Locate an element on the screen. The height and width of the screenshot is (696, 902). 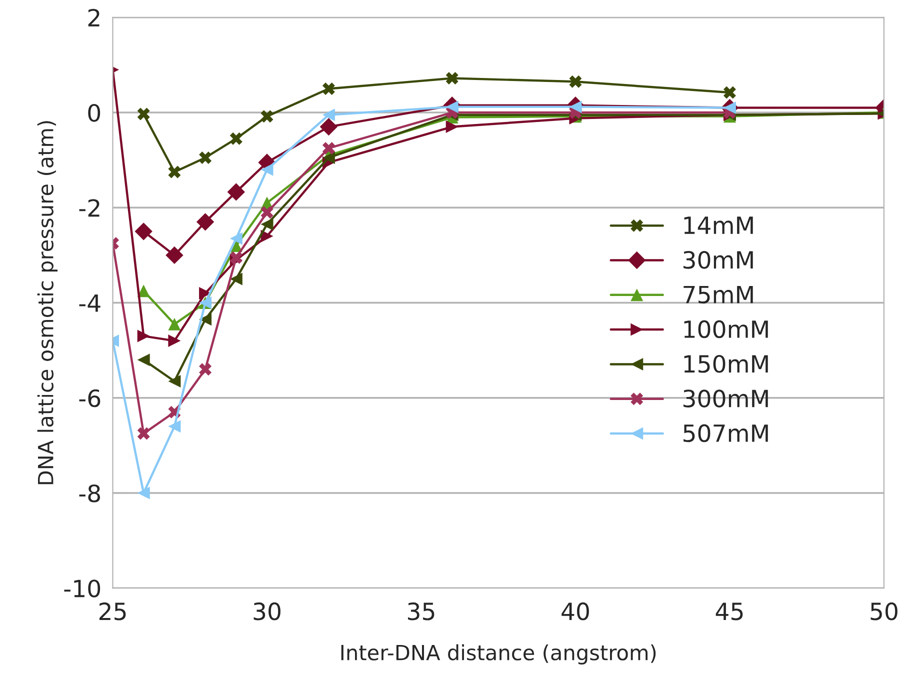
legend-label: 30mM is located at coordinates (718, 259).